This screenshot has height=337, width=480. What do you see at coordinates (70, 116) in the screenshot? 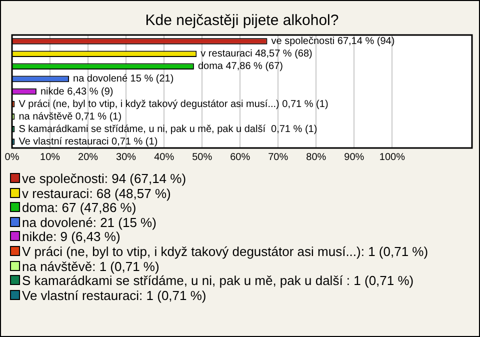
I see `data-label: na návštěvě 0,71 % (1)` at bounding box center [70, 116].